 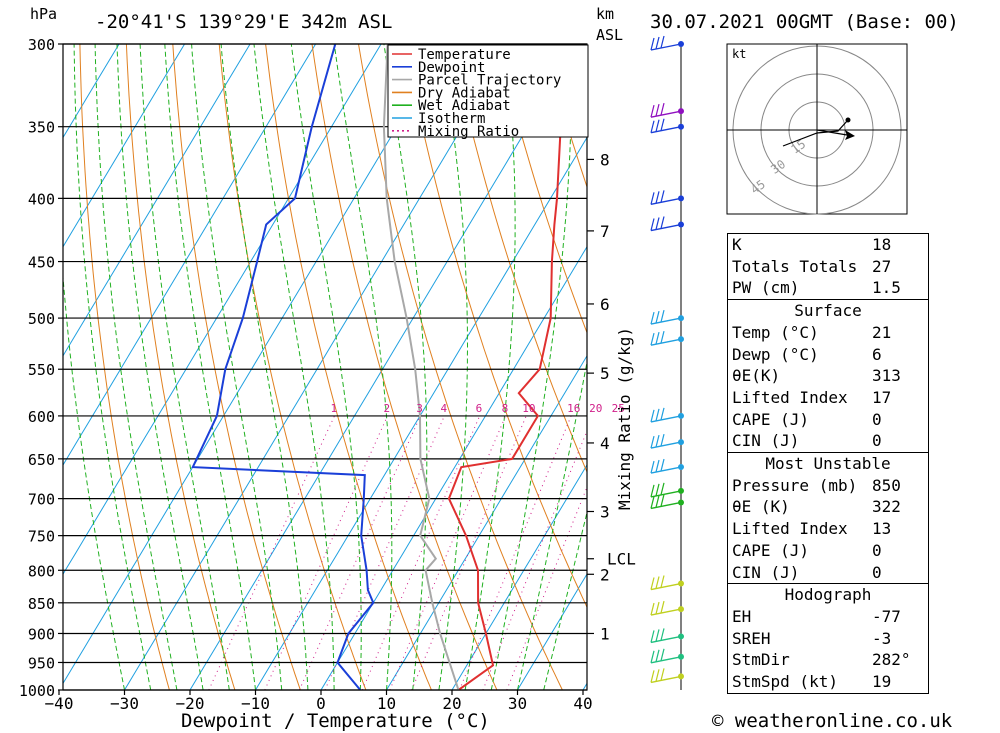 I want to click on x-axis-title: Dewpoint / Temperature (°C), so click(x=335, y=721).